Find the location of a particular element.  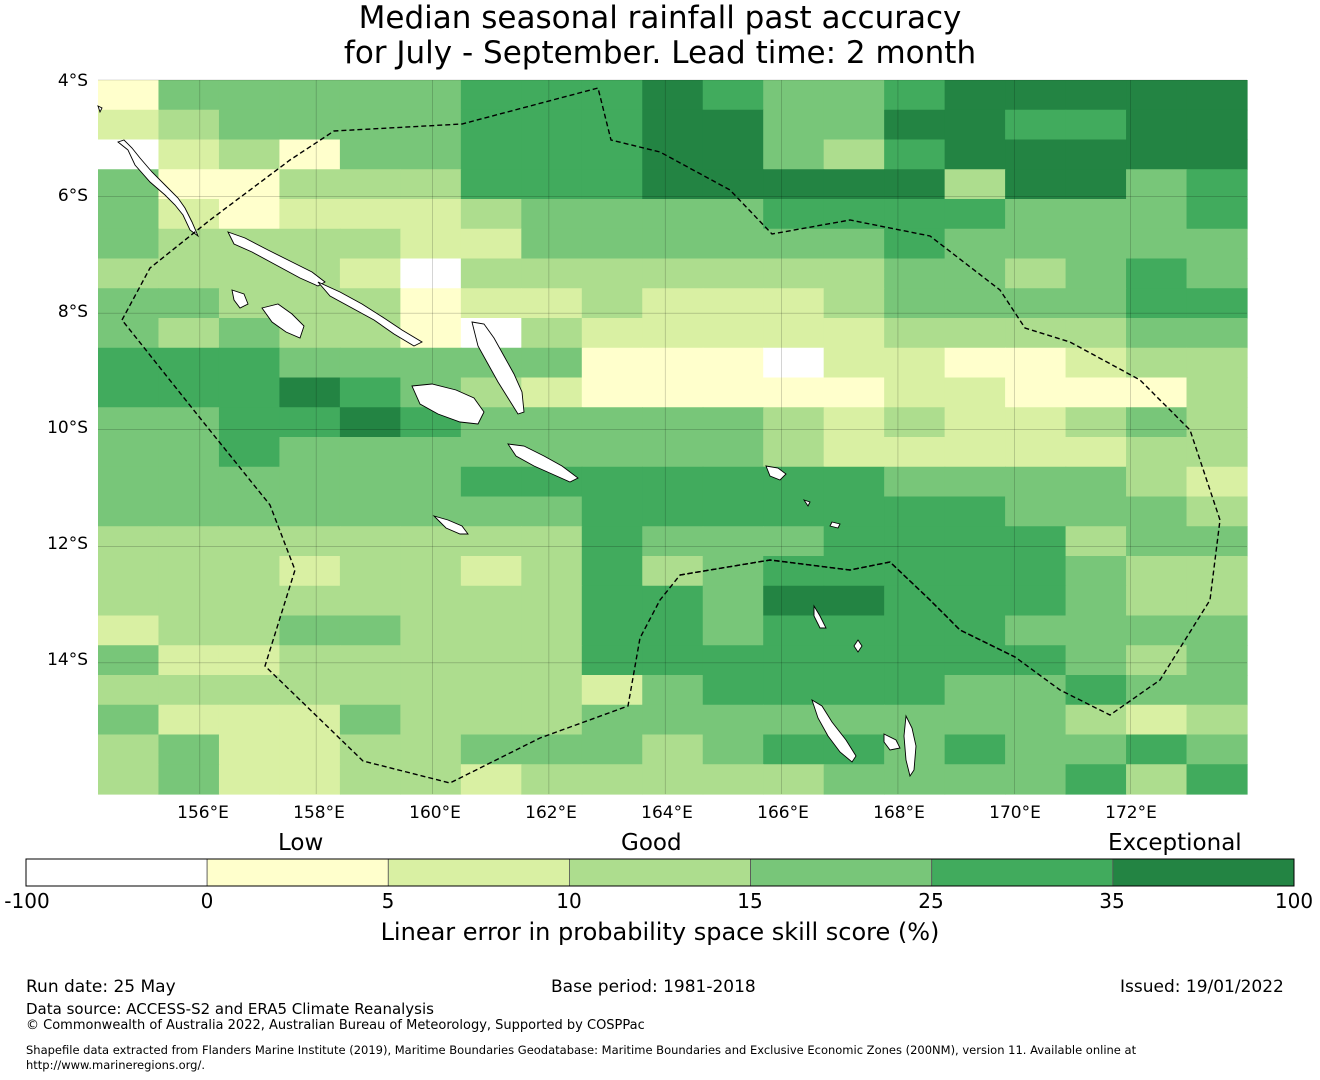

santa-isabel-island is located at coordinates (370, 314).